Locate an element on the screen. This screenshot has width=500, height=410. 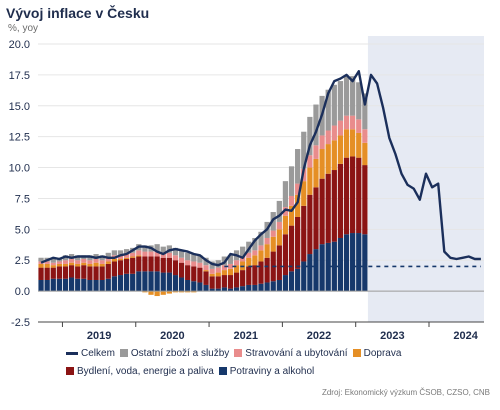
y-tick-label: 5.0 is located at coordinates (22, 230).